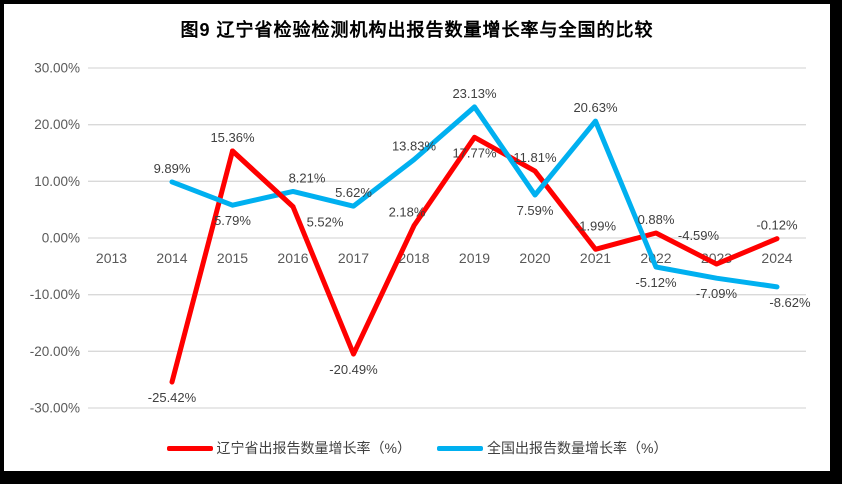  What do you see at coordinates (232, 220) in the screenshot?
I see `data-label: 5.79%` at bounding box center [232, 220].